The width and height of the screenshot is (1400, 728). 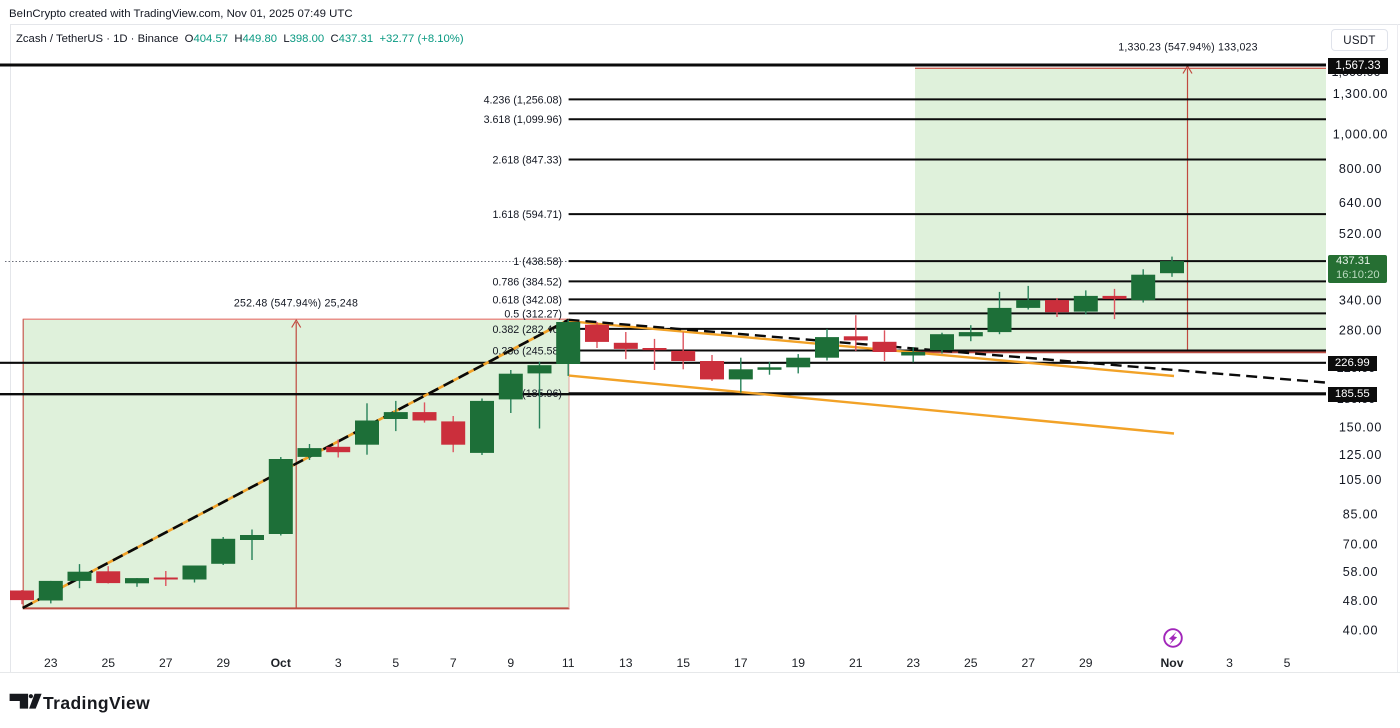 I want to click on svg-text: 0.5 (312.27), so click(x=533, y=314).